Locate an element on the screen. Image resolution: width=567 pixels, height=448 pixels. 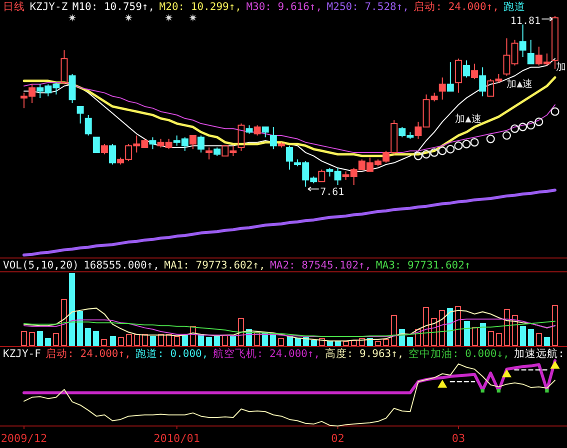
chart-title: KZJY-F is located at coordinates (22, 354).